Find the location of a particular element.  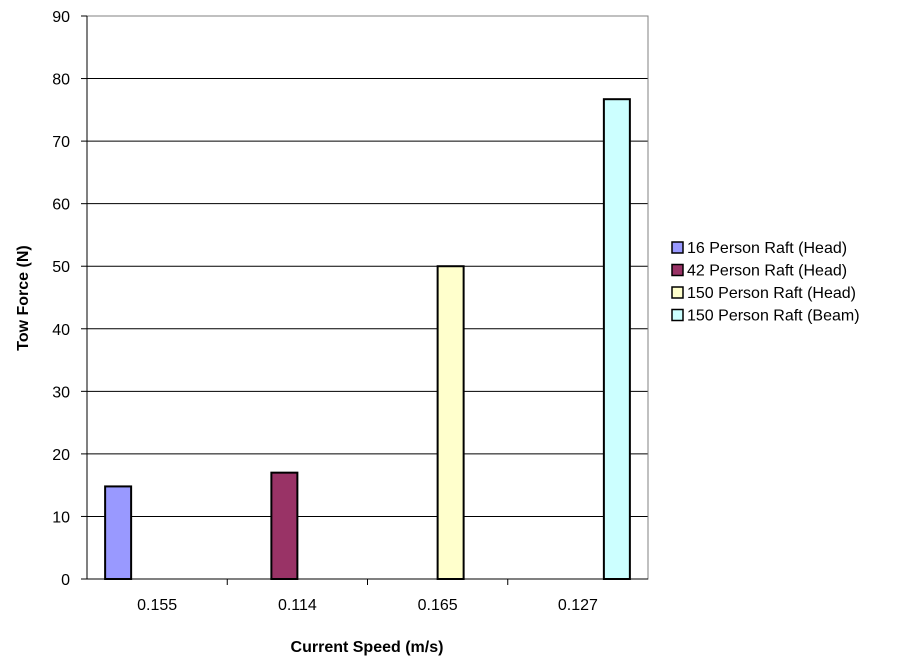

y-axis-ticks: 0 10 20 30 40 50 60 70 80 90 is located at coordinates (69, 299).